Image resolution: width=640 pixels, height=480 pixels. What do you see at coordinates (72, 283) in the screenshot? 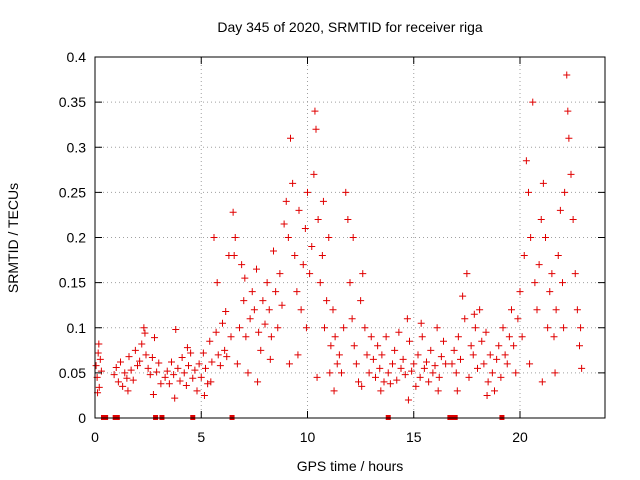
I see `y-tick-label: 0.15` at bounding box center [72, 283].